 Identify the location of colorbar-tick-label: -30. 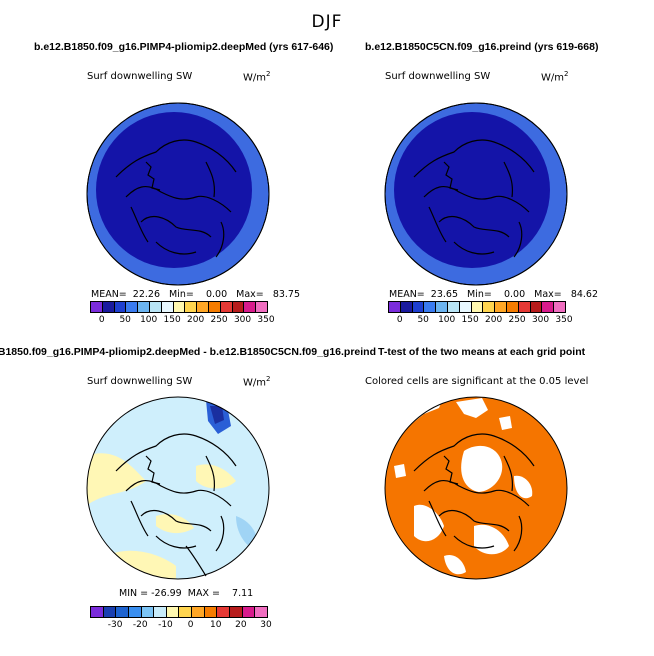
(115, 625).